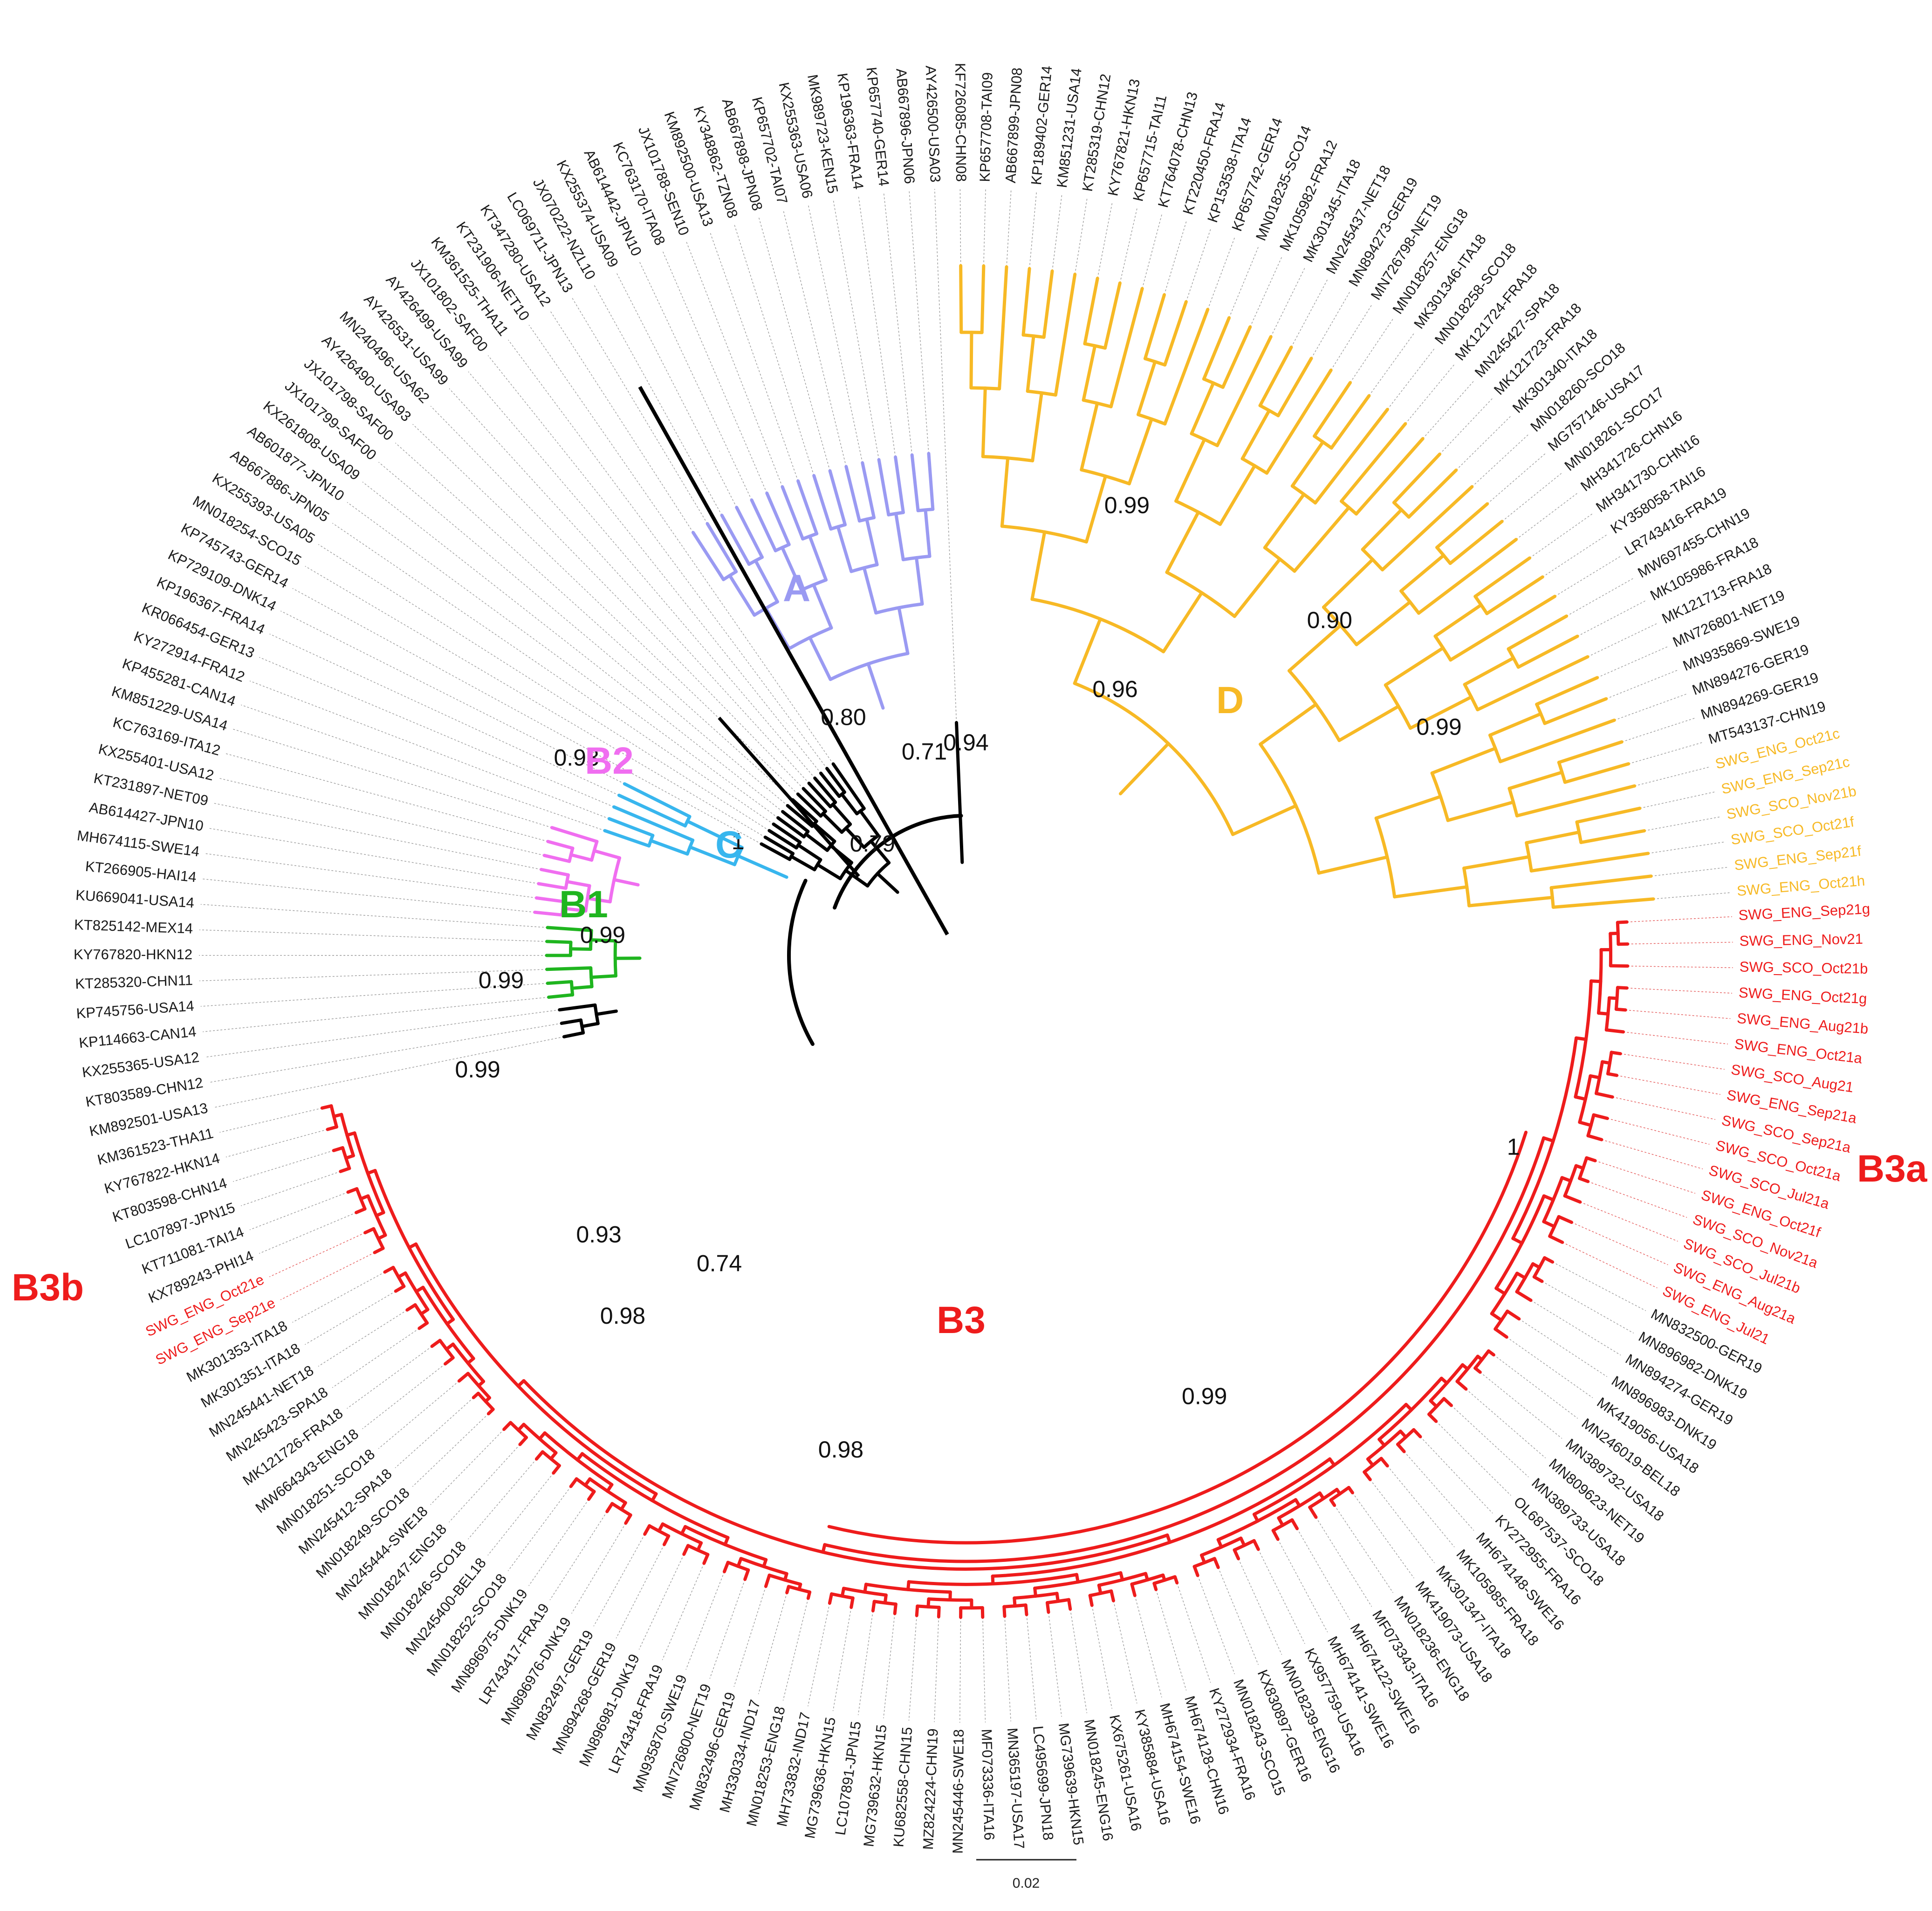 This screenshot has width=1932, height=1911. What do you see at coordinates (133, 954) in the screenshot?
I see `tip-label: KY767820-HKN12` at bounding box center [133, 954].